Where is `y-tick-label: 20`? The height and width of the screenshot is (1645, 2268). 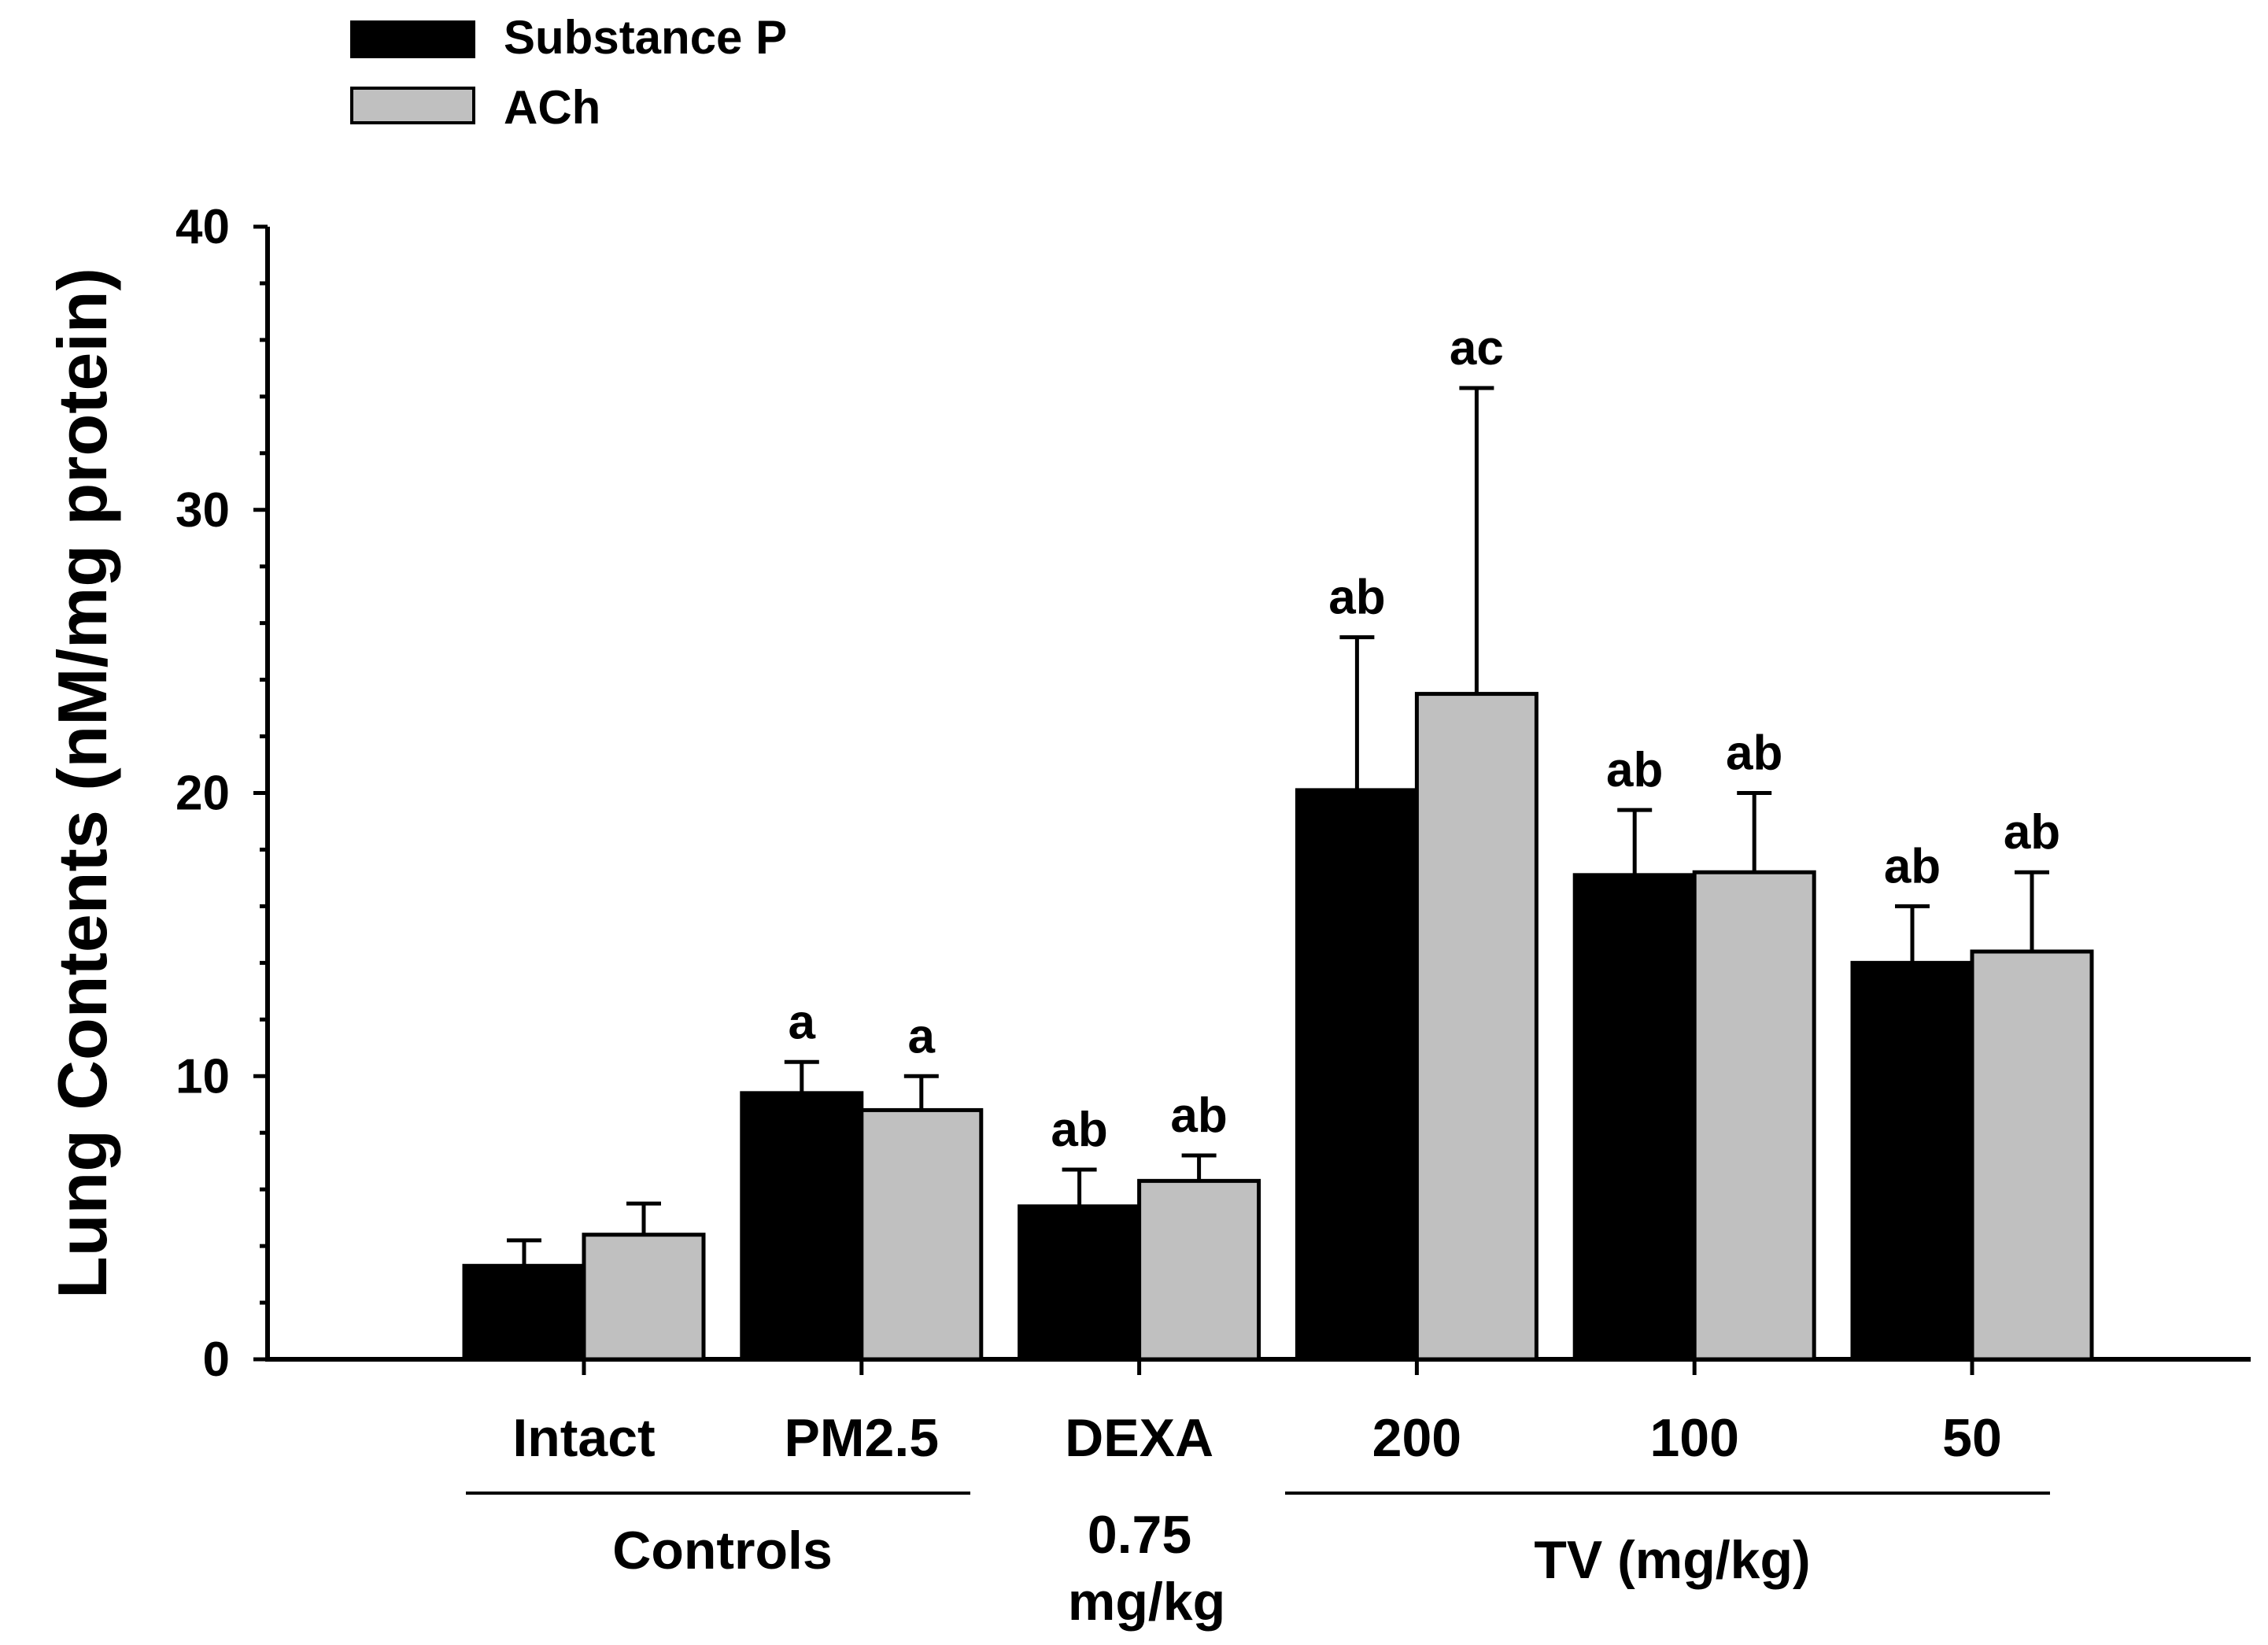 y-tick-label: 20 is located at coordinates (202, 794).